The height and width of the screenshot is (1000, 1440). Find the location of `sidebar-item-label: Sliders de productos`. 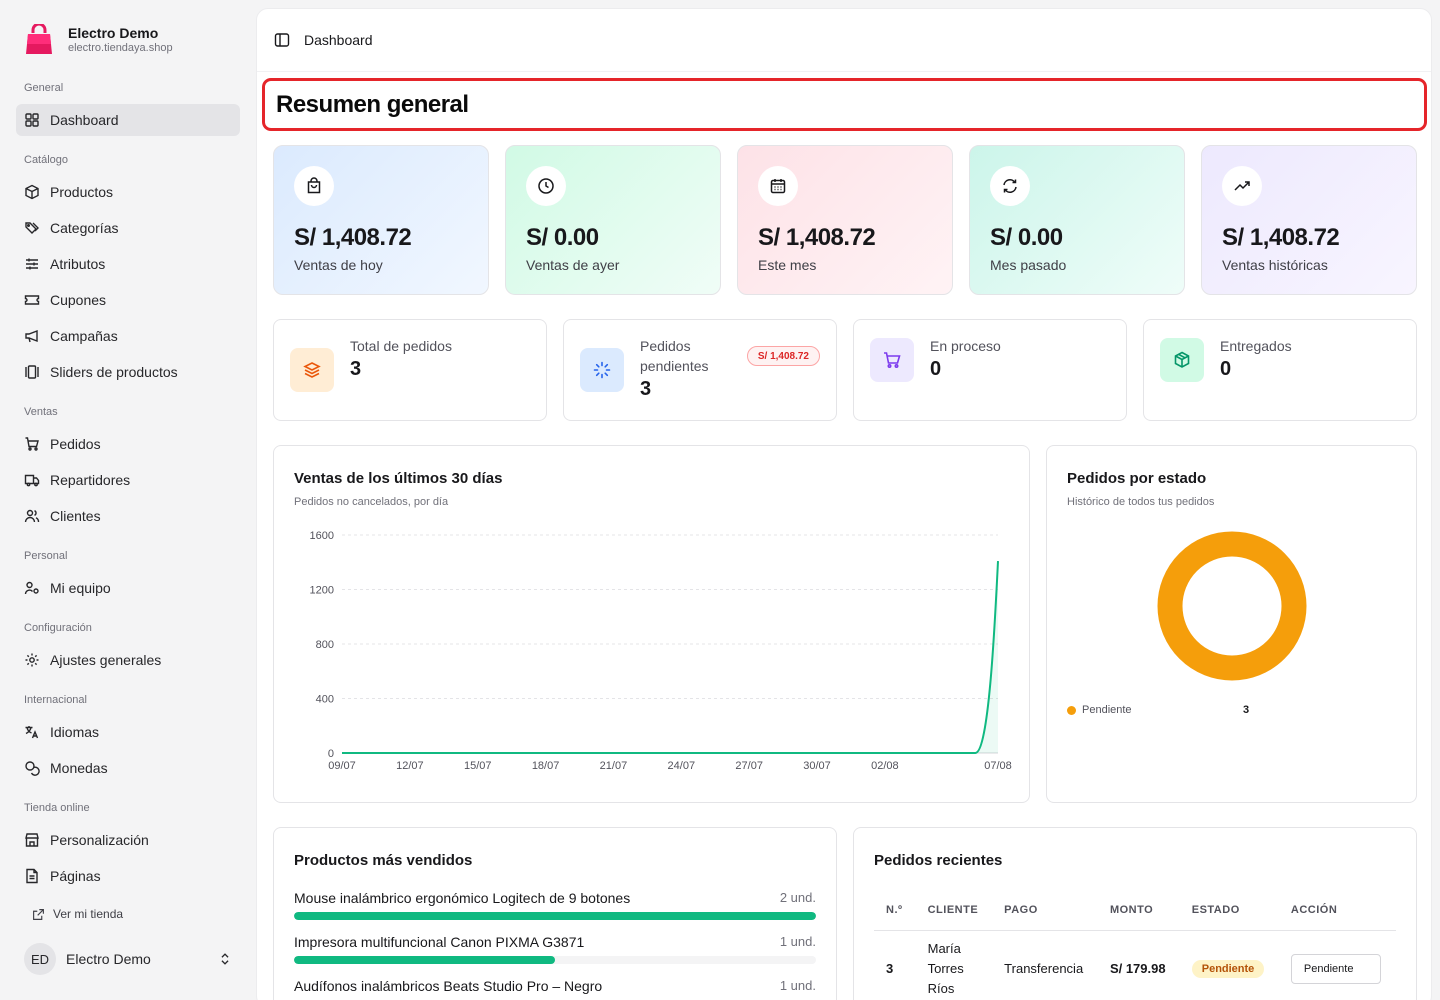

sidebar-item-label: Sliders de productos is located at coordinates (114, 372).